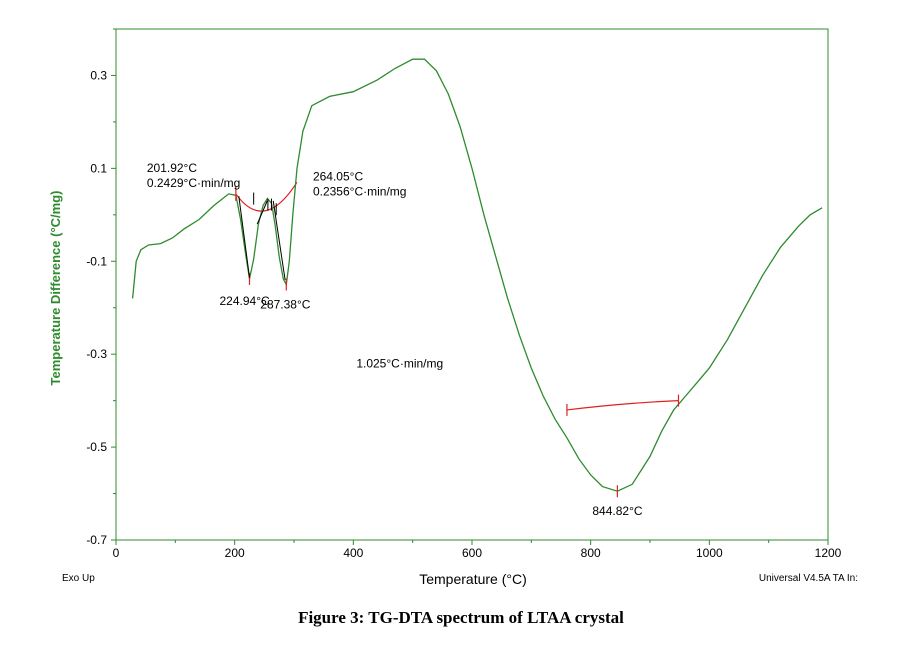 Image resolution: width=922 pixels, height=647 pixels. What do you see at coordinates (172, 168) in the screenshot?
I see `peak-annotation: 201.92°C` at bounding box center [172, 168].